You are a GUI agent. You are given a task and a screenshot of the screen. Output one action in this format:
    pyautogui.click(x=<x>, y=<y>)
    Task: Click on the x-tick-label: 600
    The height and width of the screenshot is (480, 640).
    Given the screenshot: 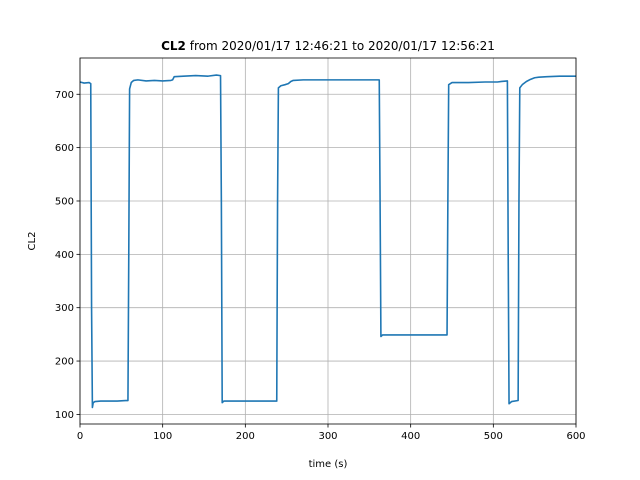 What is the action you would take?
    pyautogui.click(x=575, y=436)
    